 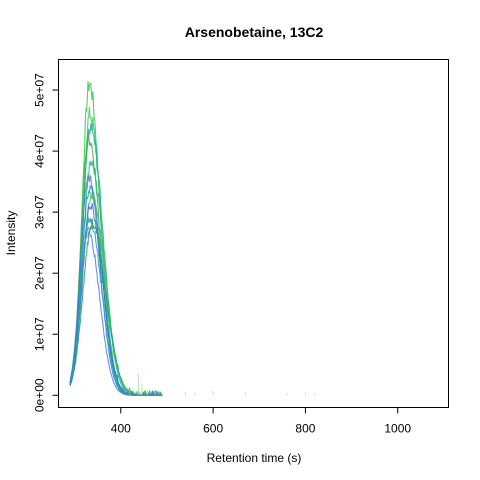 I want to click on x-tick-label: 1000, so click(x=397, y=429).